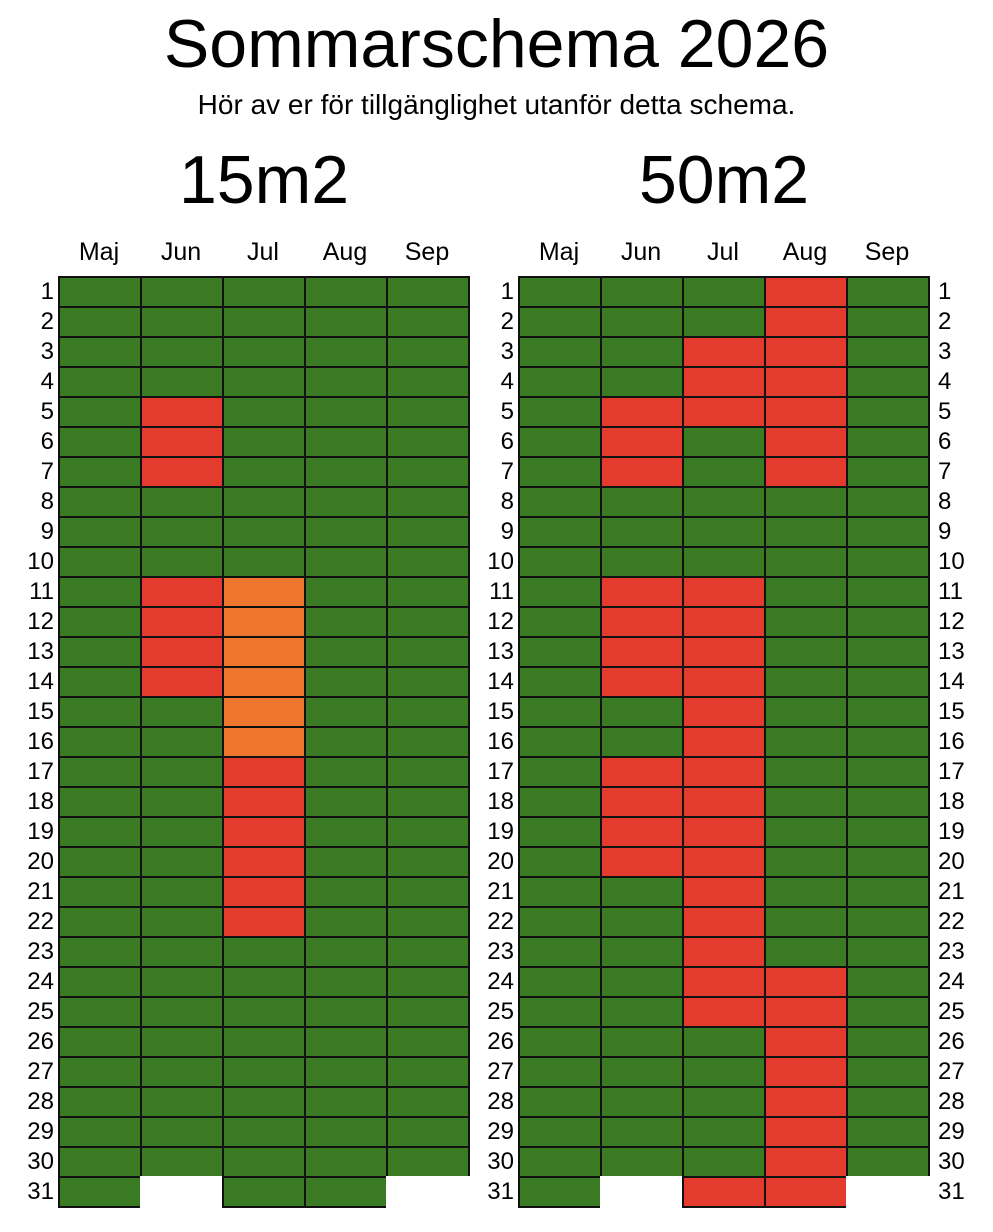 The height and width of the screenshot is (1232, 993). Describe the element at coordinates (428, 772) in the screenshot. I see `day-cell-15m2-sep-17-available` at that location.